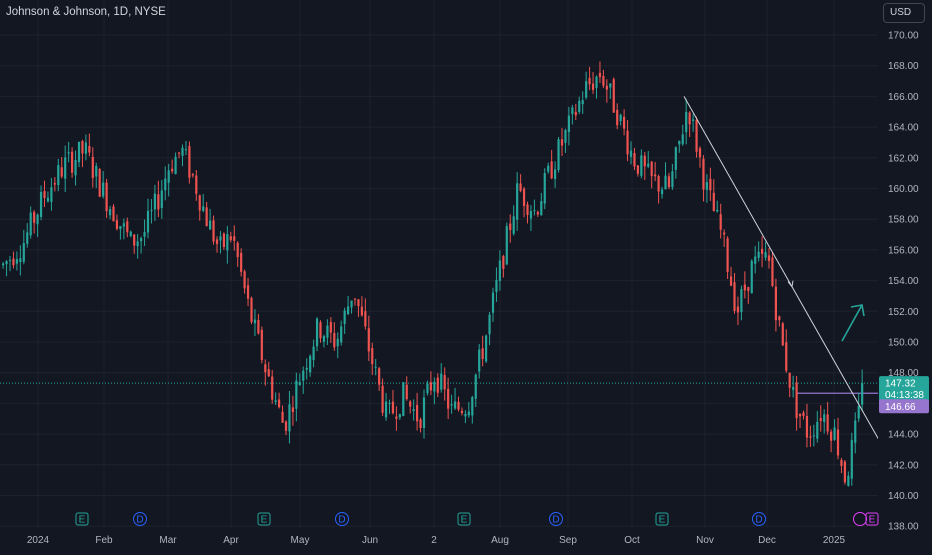 Image resolution: width=932 pixels, height=555 pixels. What do you see at coordinates (86, 12) in the screenshot?
I see `symbol-title: Johnson & Johnson, 1D, NYSE` at bounding box center [86, 12].